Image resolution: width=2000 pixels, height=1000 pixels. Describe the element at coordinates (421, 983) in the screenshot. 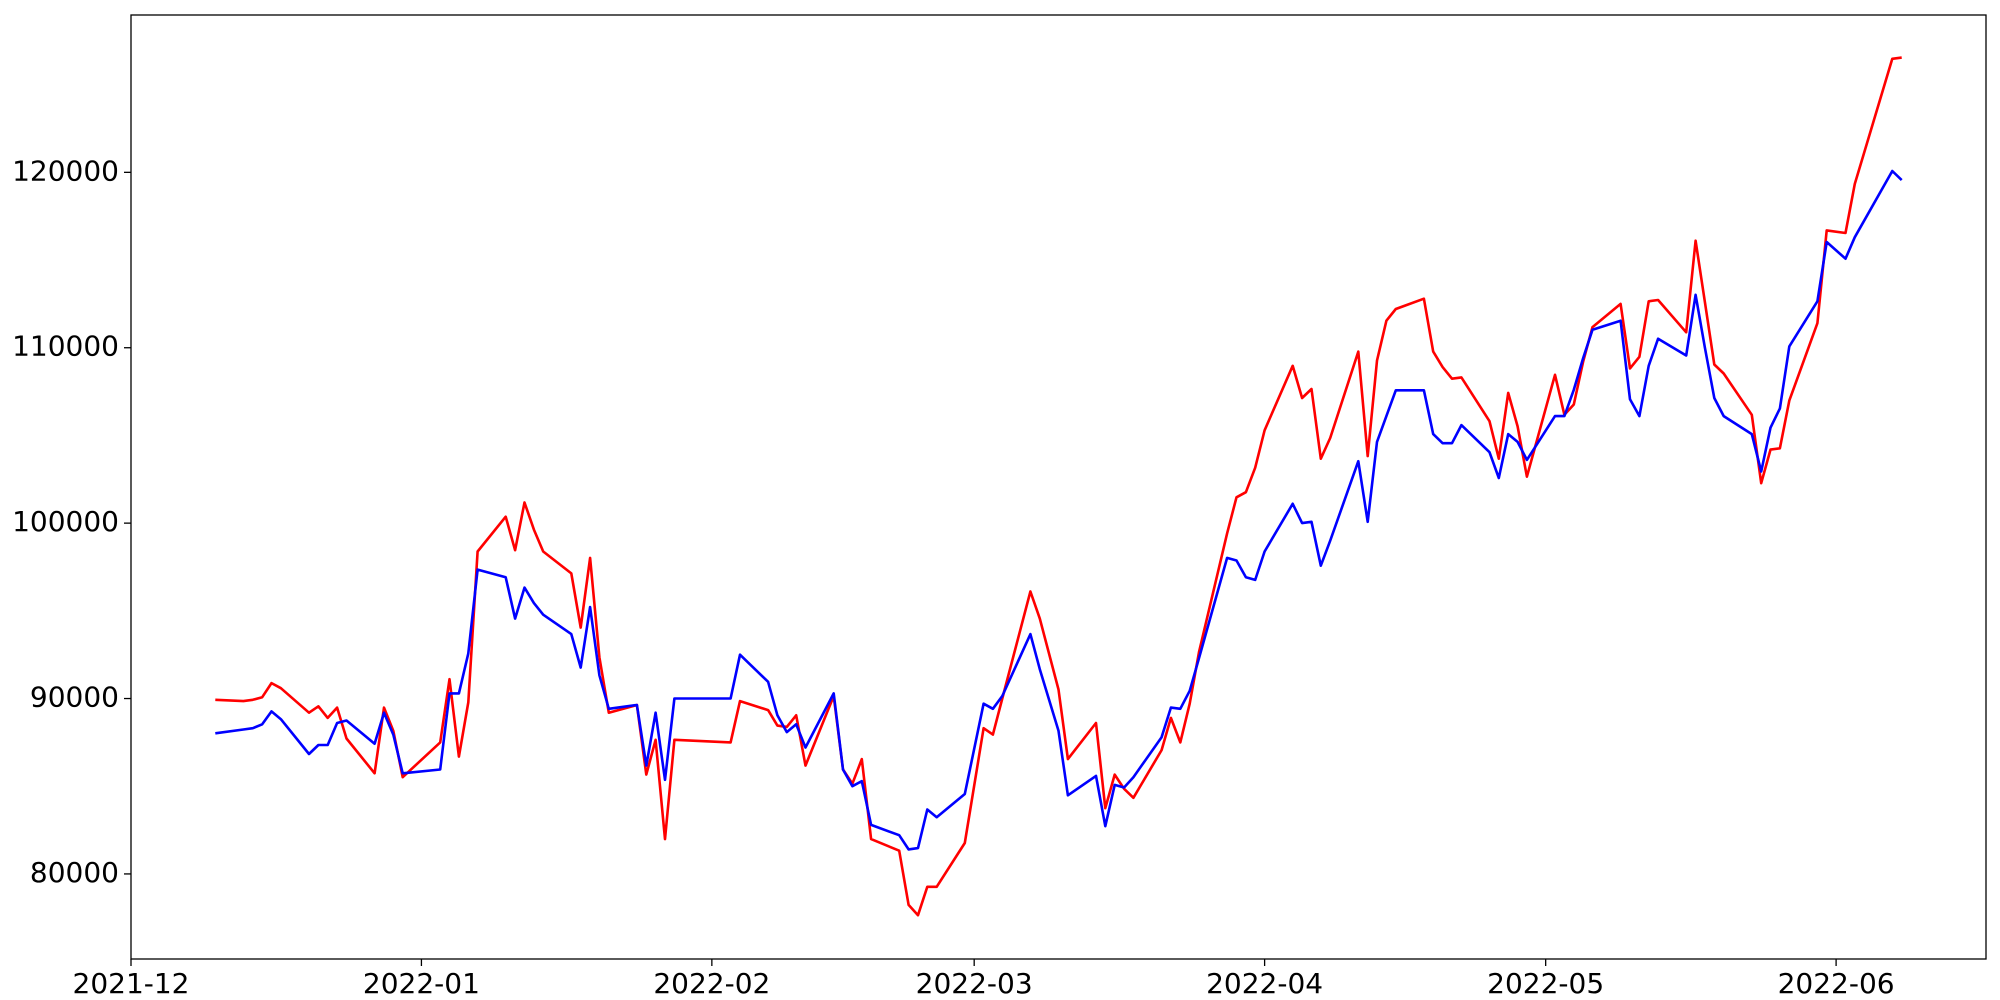

I see `x-tick-label: 2022-01` at that location.